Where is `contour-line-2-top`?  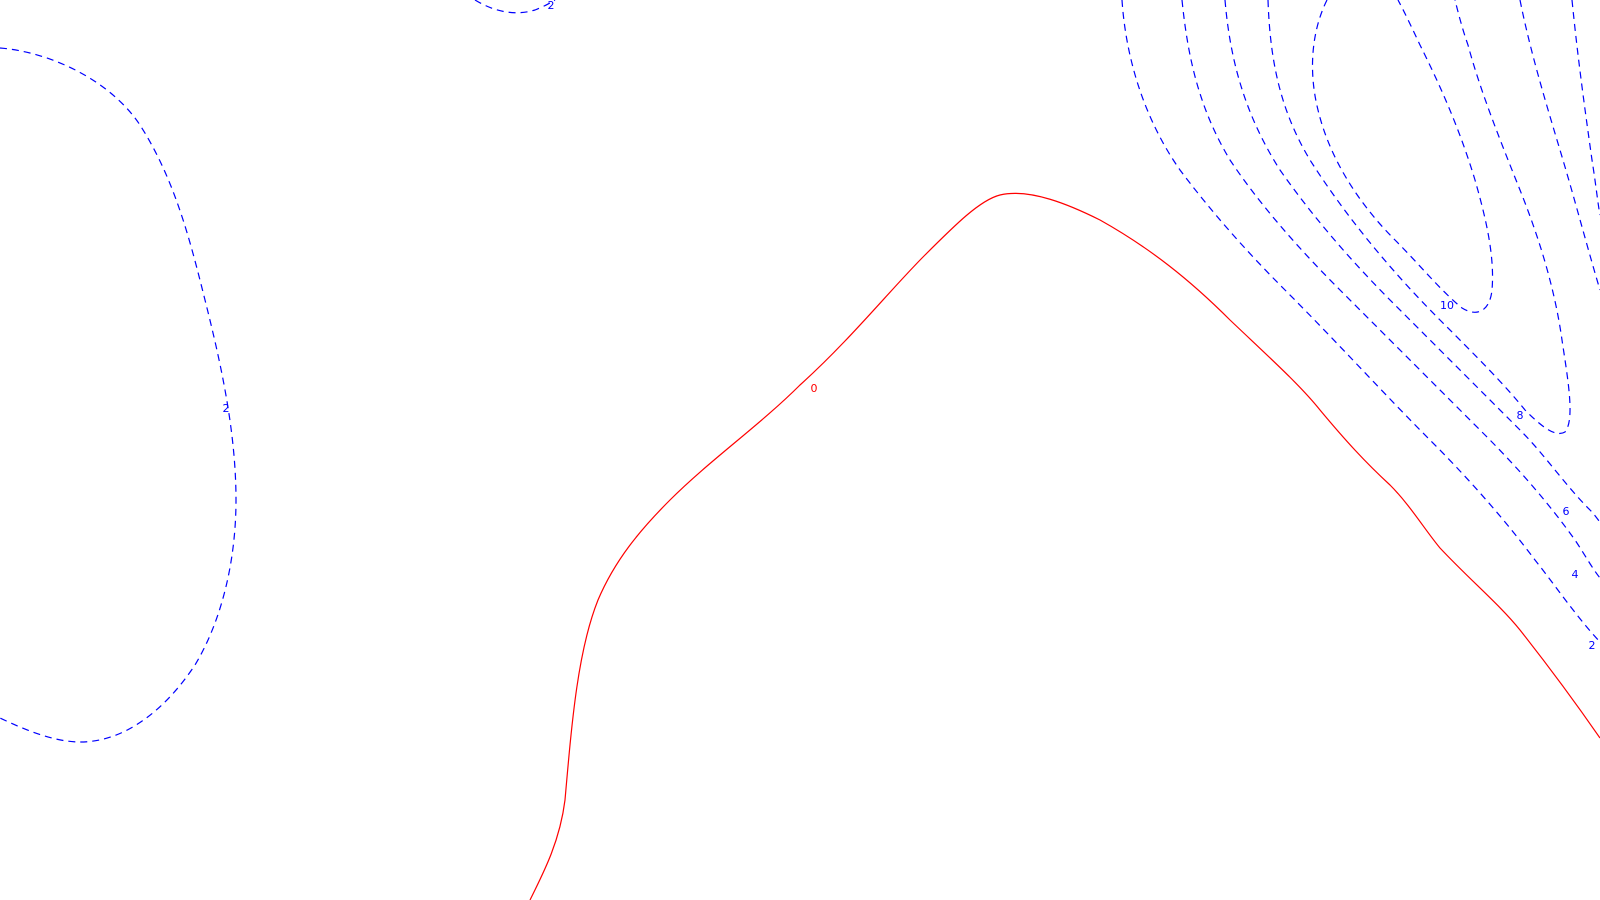 contour-line-2-top is located at coordinates (515, 7).